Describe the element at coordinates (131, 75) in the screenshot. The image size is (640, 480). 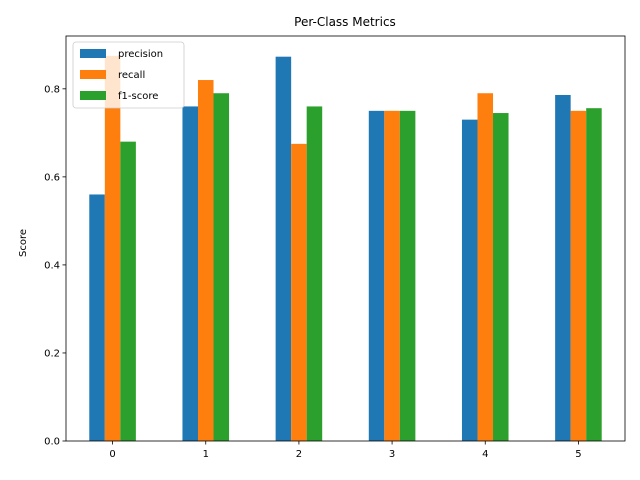
I see `legend-label-recall: recall` at that location.